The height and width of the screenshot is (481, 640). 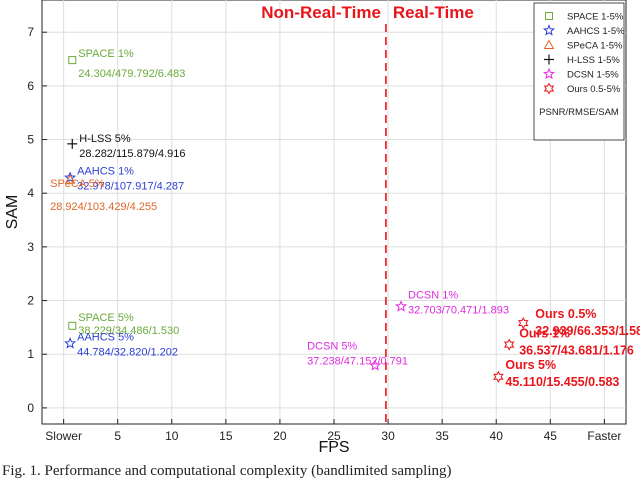 What do you see at coordinates (127, 352) in the screenshot?
I see `point-values-5: 44.784/32.820/1.202` at bounding box center [127, 352].